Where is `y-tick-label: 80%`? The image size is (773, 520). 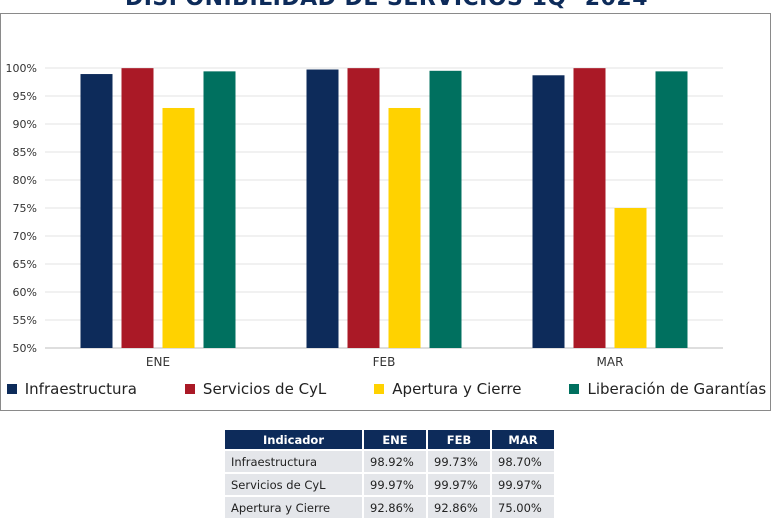 y-tick-label: 80% is located at coordinates (25, 180).